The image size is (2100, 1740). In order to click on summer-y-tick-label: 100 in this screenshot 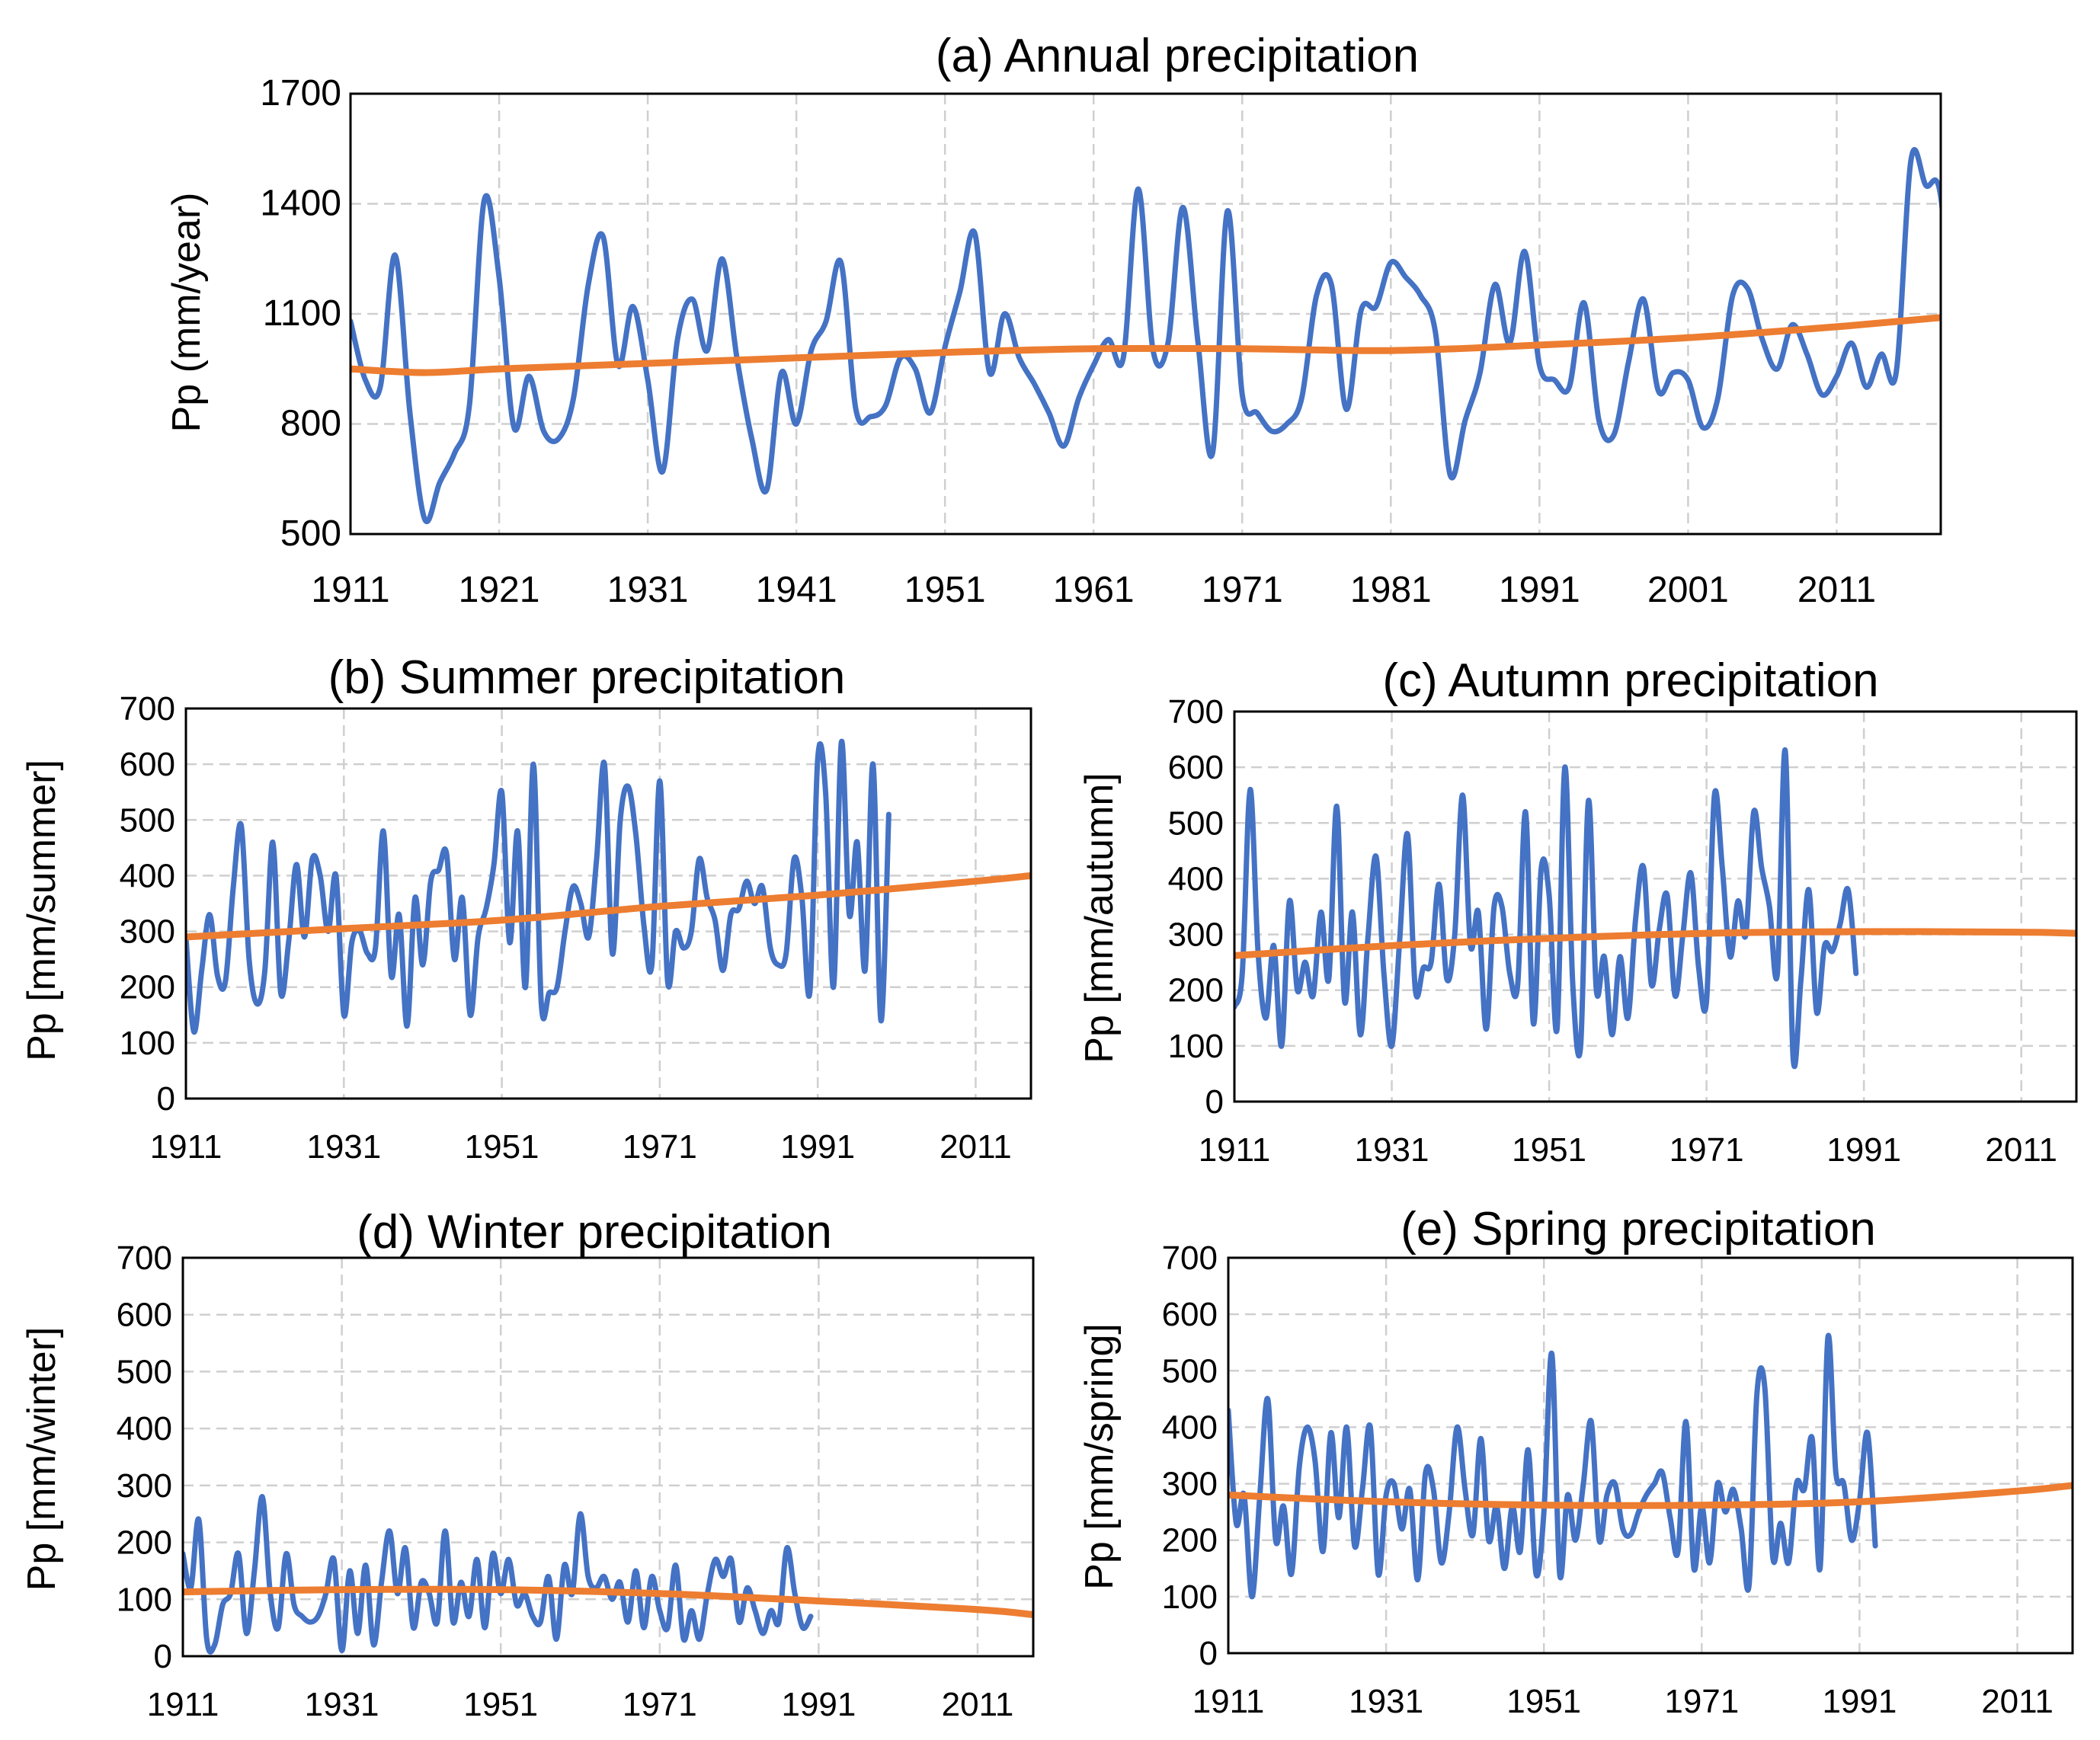, I will do `click(147, 1044)`.